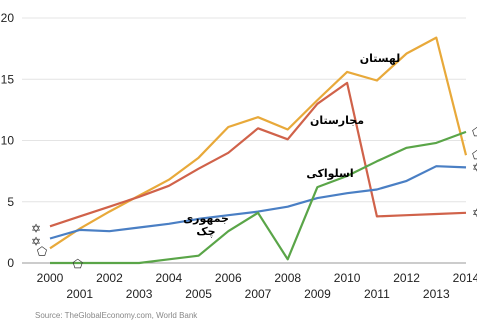 This screenshot has height=324, width=477. Describe the element at coordinates (436, 294) in the screenshot. I see `x-tick-label: 2013` at that location.